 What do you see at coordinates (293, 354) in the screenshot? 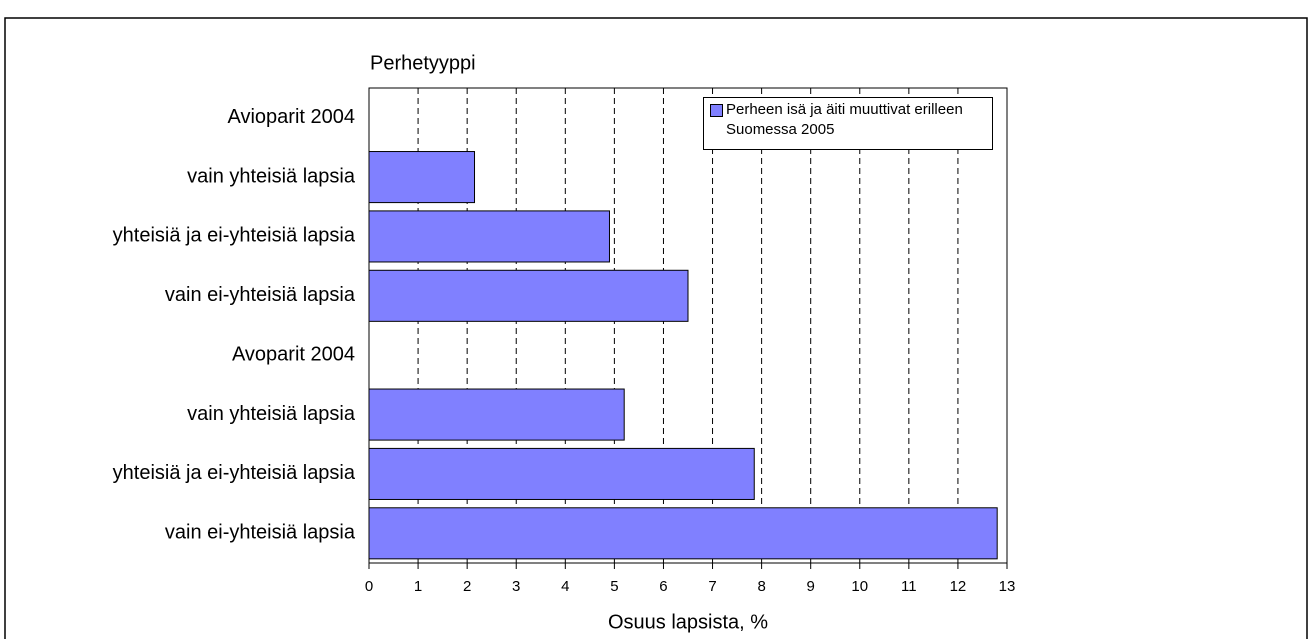
I see `y-tick-label: Avoparit 2004` at bounding box center [293, 354].